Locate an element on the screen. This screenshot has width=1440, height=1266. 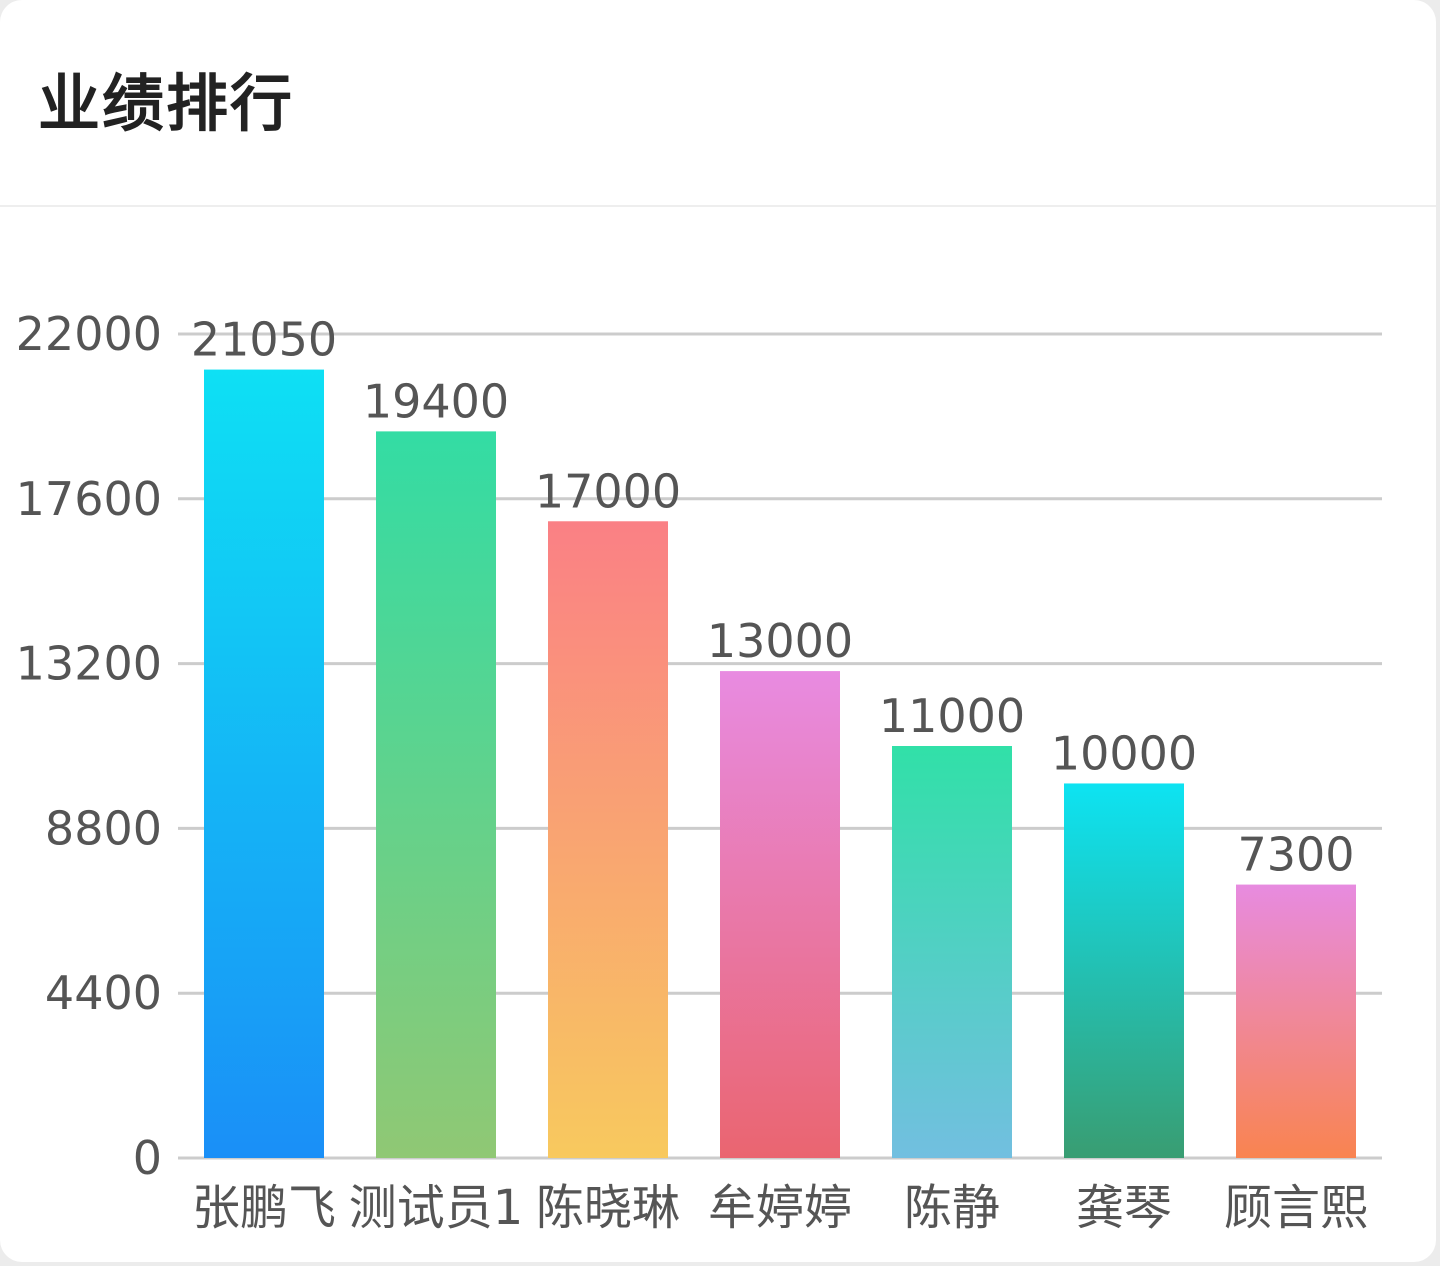
y-tick-label: 4400 is located at coordinates (103, 993).